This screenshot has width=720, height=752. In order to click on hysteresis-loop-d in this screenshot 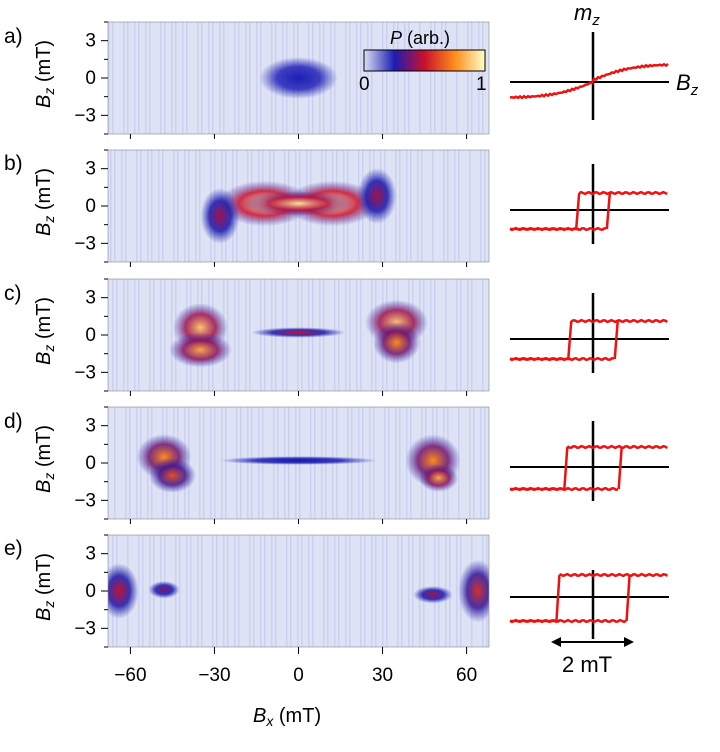, I will do `click(589, 461)`.